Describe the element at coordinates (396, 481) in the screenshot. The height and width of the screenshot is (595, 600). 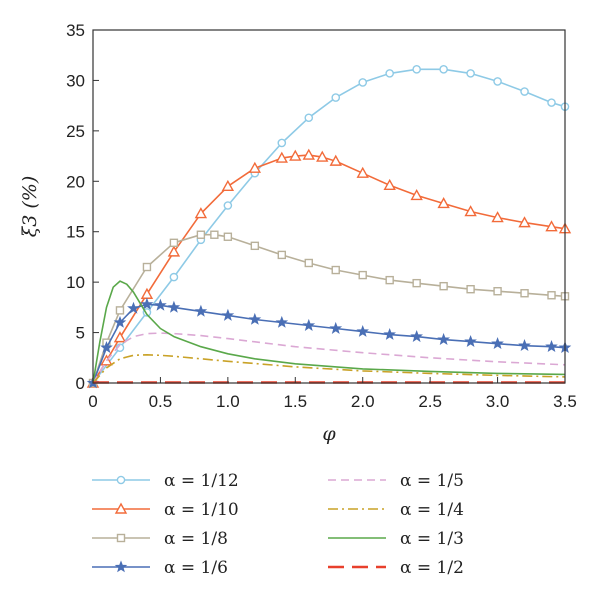
I see `legend-item: α = 1/5` at that location.